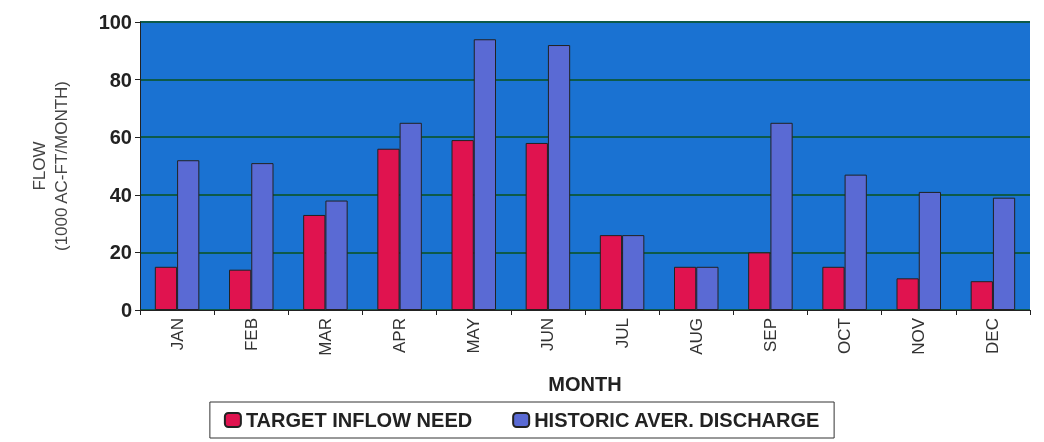  Describe the element at coordinates (120, 252) in the screenshot. I see `y-tick-label: 20` at that location.